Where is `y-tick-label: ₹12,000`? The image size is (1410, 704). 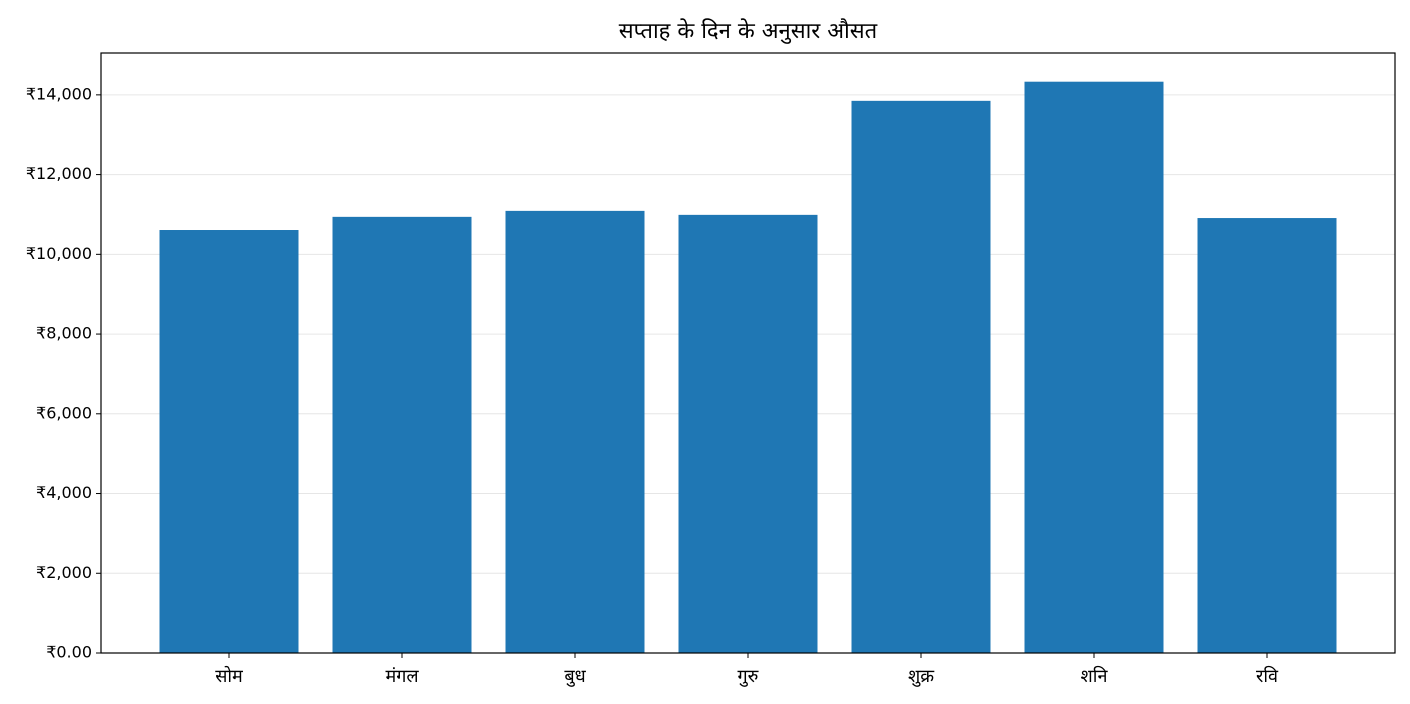
y-tick-label: ₹12,000 is located at coordinates (59, 173).